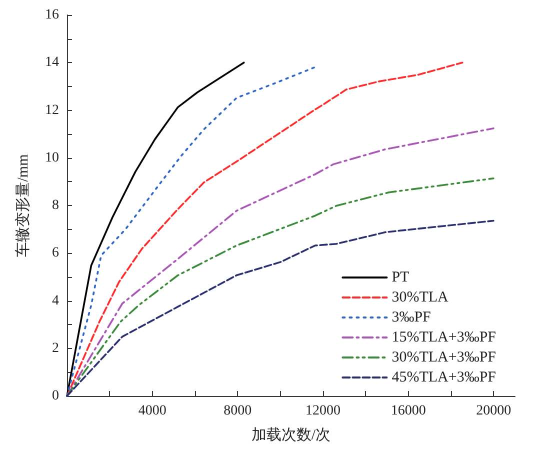  What do you see at coordinates (291, 435) in the screenshot?
I see `x-axis-title: 加载次数/次` at bounding box center [291, 435].